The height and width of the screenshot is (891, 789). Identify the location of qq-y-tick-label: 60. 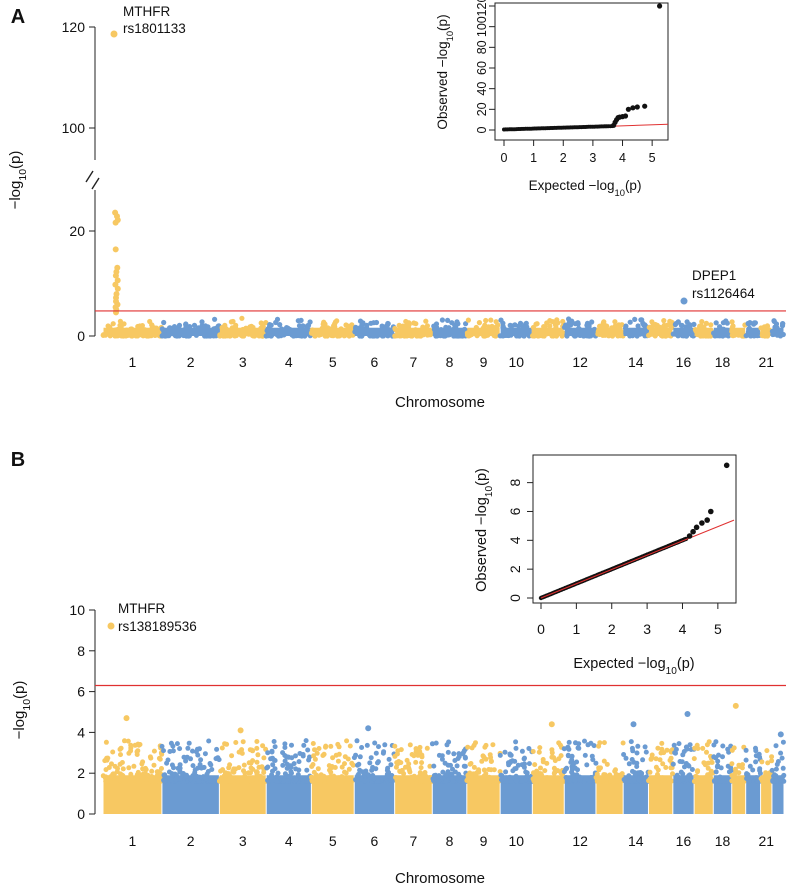
(482, 68).